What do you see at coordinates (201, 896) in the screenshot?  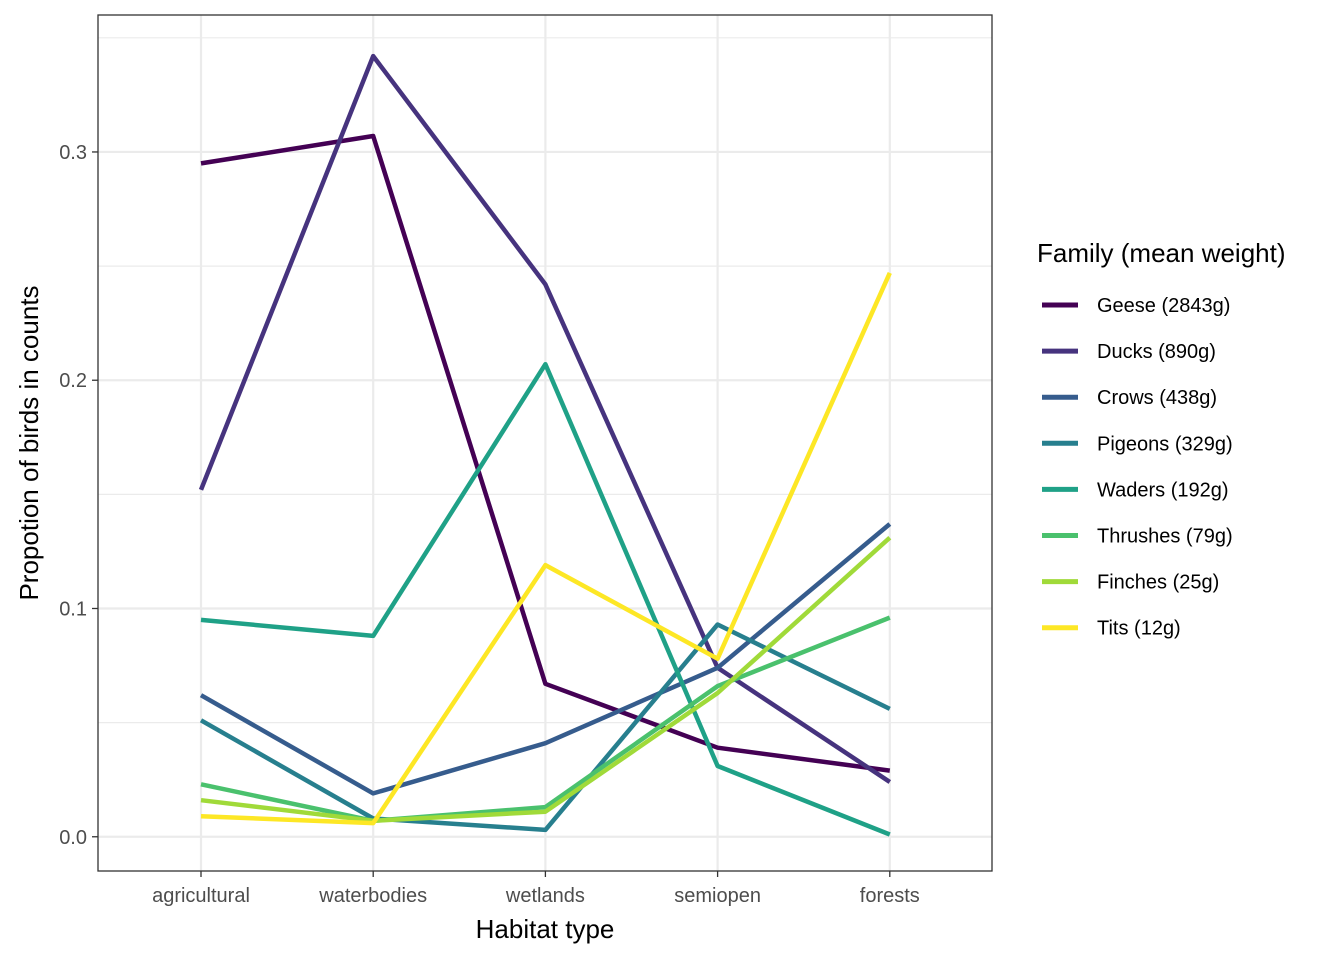 I see `x-tick-label: agricultural` at bounding box center [201, 896].